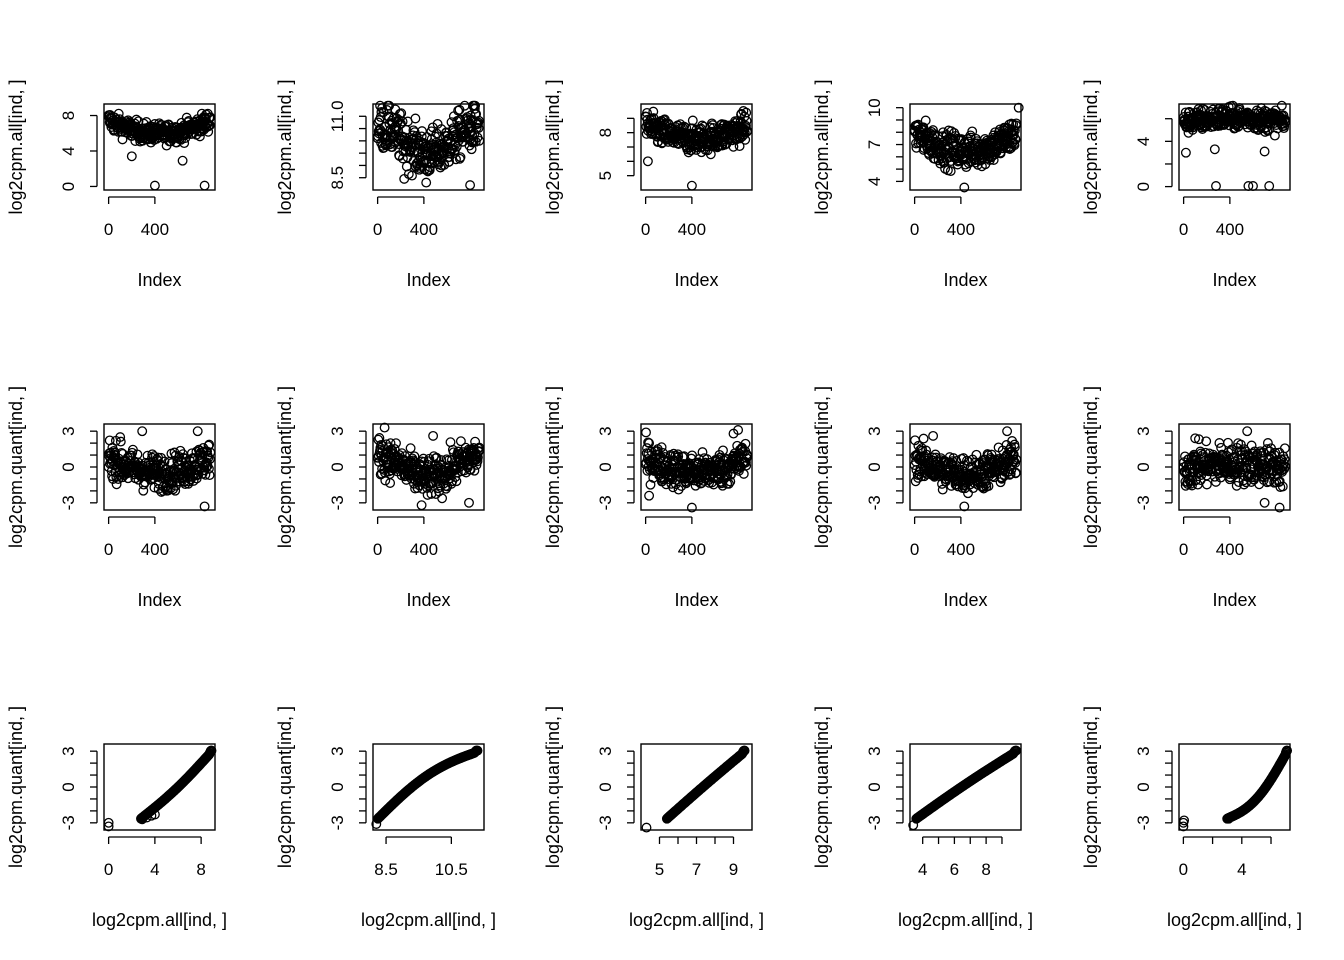 This screenshot has height=960, width=1344. Describe the element at coordinates (386, 869) in the screenshot. I see `x-tick-label: 8.5` at that location.